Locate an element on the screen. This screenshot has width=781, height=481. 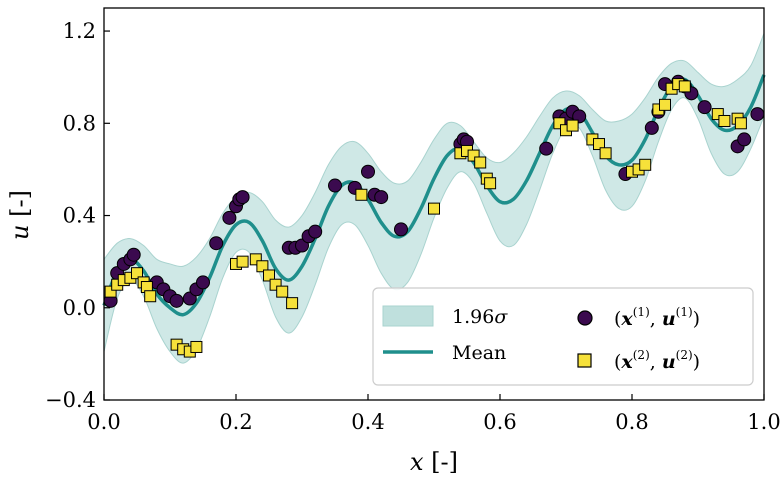
legend-series1-label: (x(1), u(1)) is located at coordinates (657, 317).